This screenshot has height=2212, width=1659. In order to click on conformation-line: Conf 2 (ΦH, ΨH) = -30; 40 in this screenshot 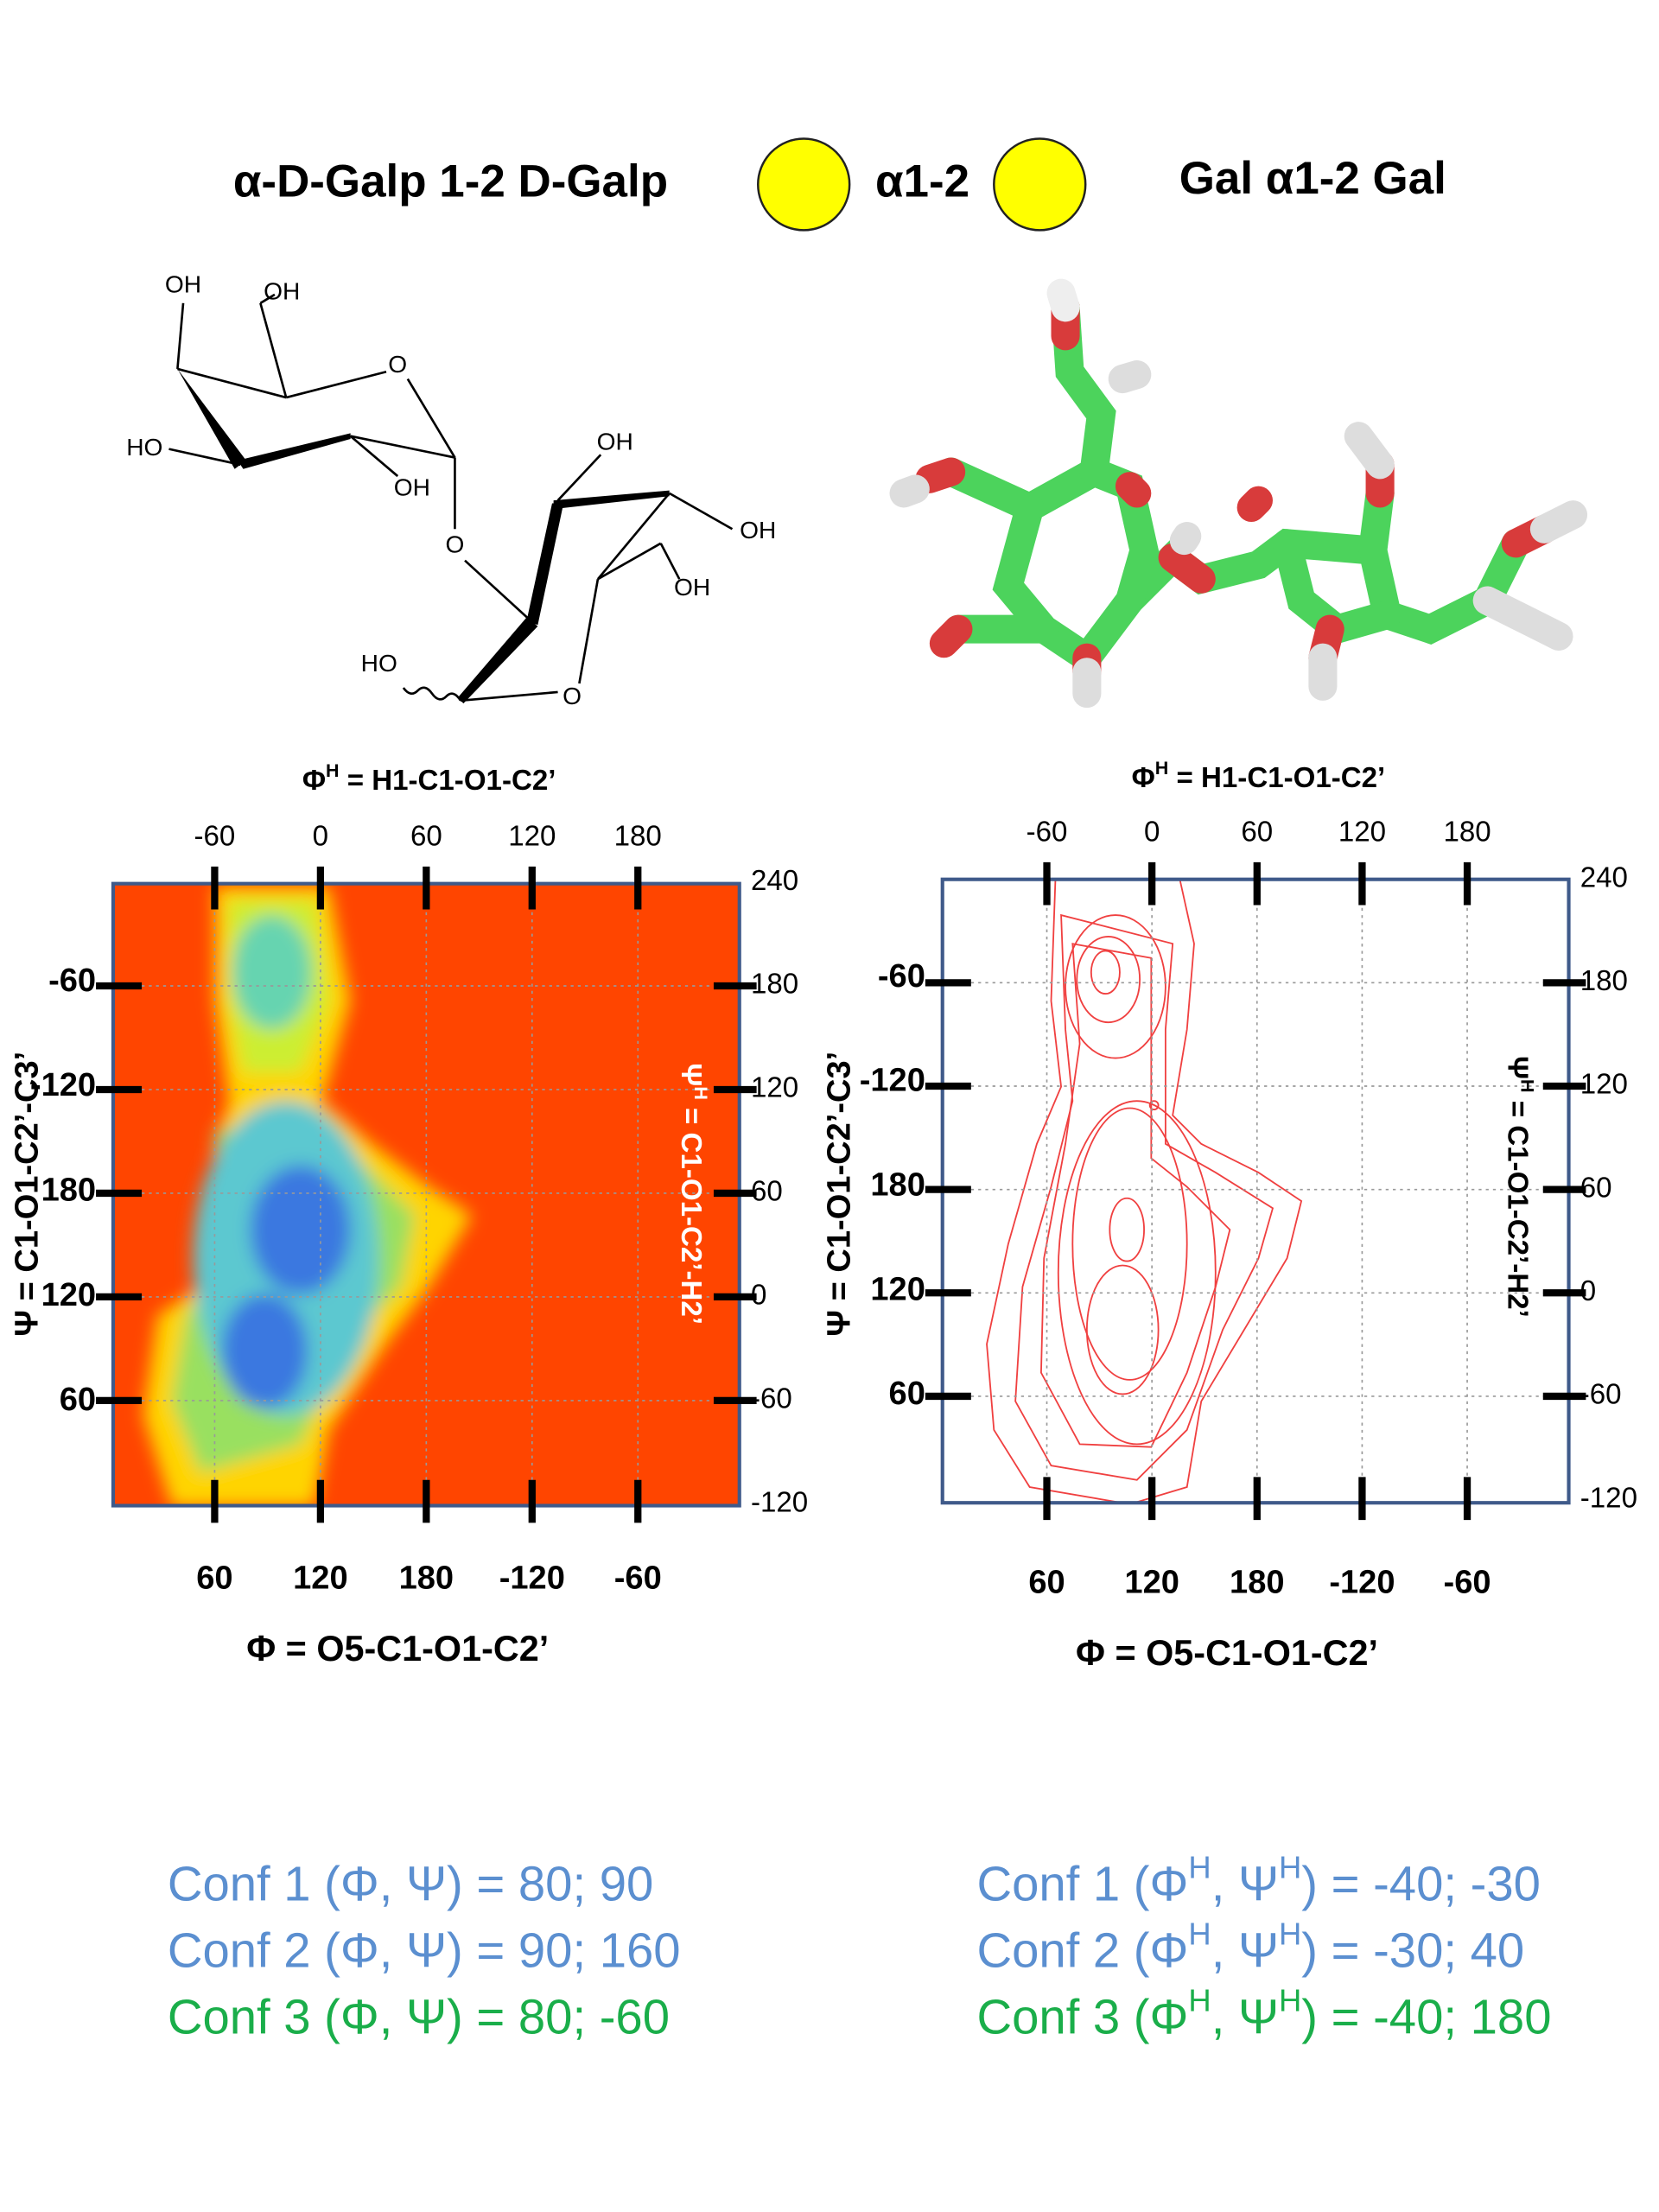, I will do `click(1250, 1946)`.